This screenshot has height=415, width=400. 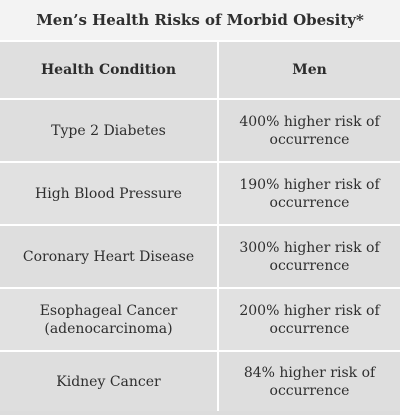 What do you see at coordinates (200, 21) in the screenshot?
I see `table-title: Men’s Health Risks of Morbid Obesity*` at bounding box center [200, 21].